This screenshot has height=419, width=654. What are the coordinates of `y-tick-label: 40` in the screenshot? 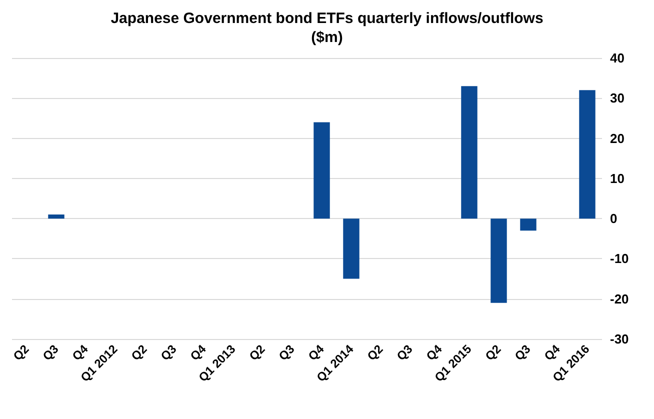 It's located at (617, 58).